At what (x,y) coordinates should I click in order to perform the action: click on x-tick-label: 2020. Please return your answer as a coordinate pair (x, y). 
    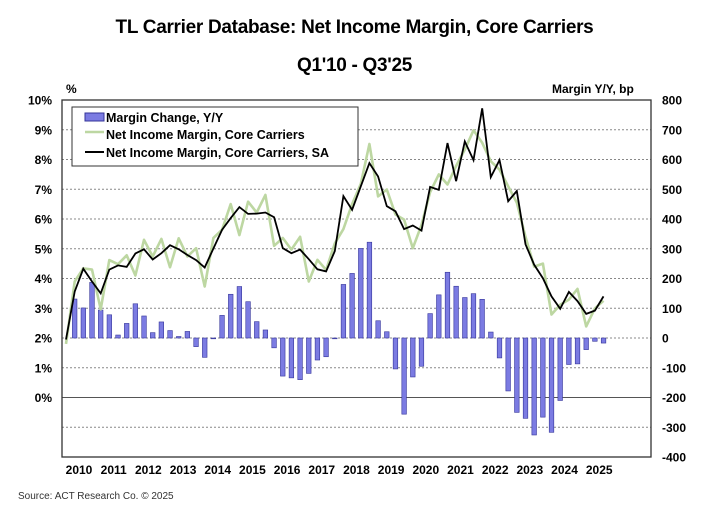
    Looking at the image, I should click on (425, 470).